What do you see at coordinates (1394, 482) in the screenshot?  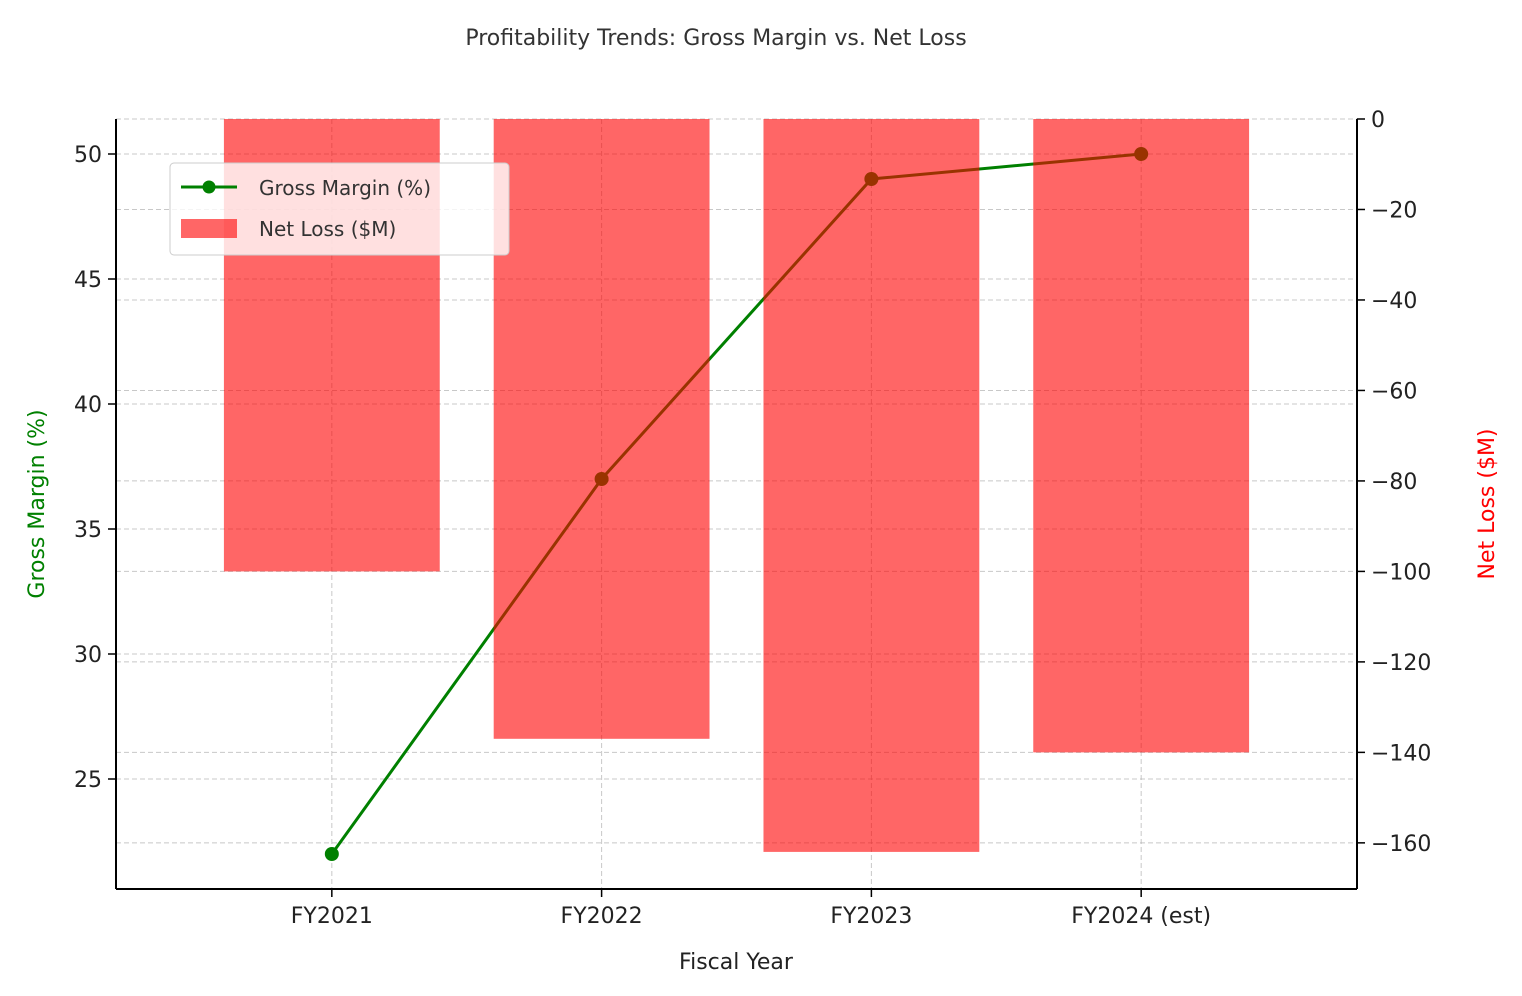 I see `right-tick-label: −80` at bounding box center [1394, 482].